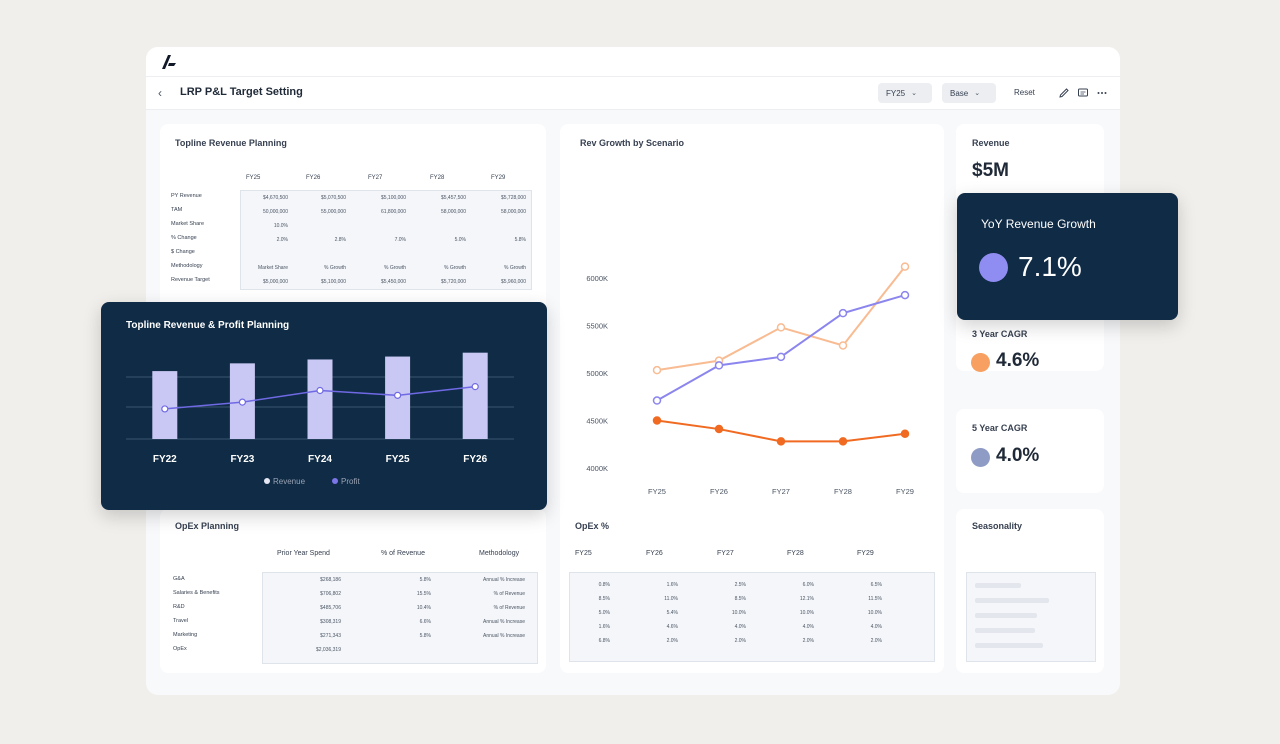 Image resolution: width=1280 pixels, height=744 pixels. I want to click on table-cell: $308,319, so click(330, 622).